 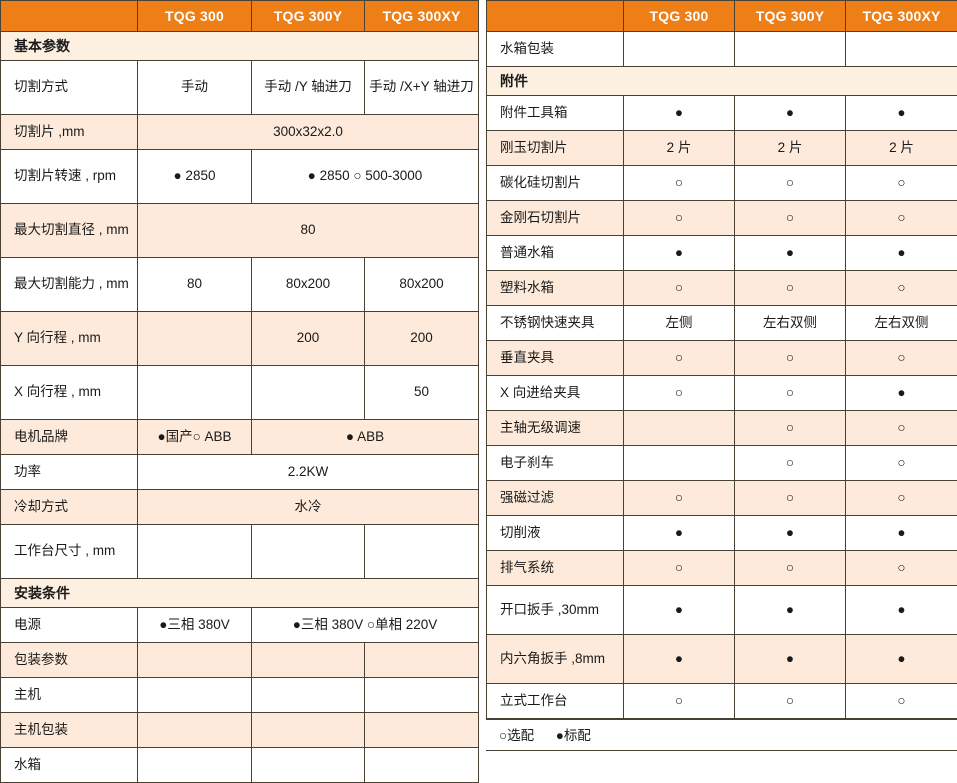 I want to click on table-row: 塑料水箱○○○, so click(x=722, y=288).